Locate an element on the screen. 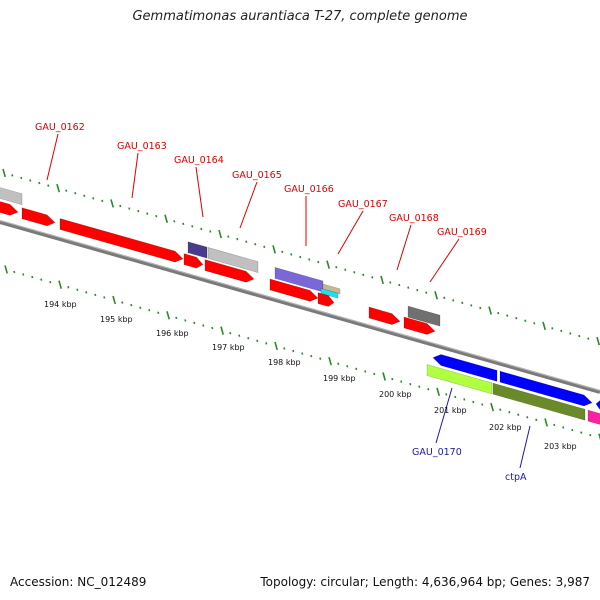 This screenshot has width=600, height=600. gene-label: GAU_0164 is located at coordinates (199, 160).